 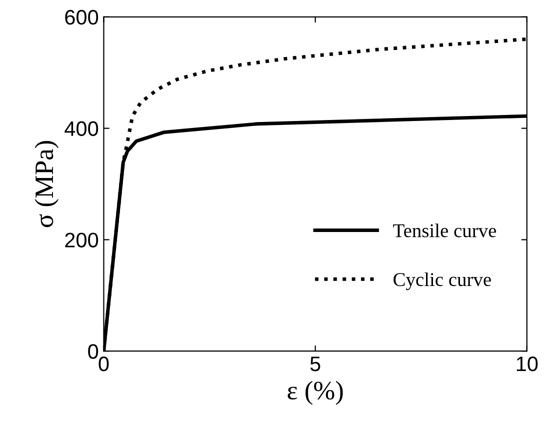 What do you see at coordinates (93, 351) in the screenshot?
I see `y-tick-label: 0` at bounding box center [93, 351].